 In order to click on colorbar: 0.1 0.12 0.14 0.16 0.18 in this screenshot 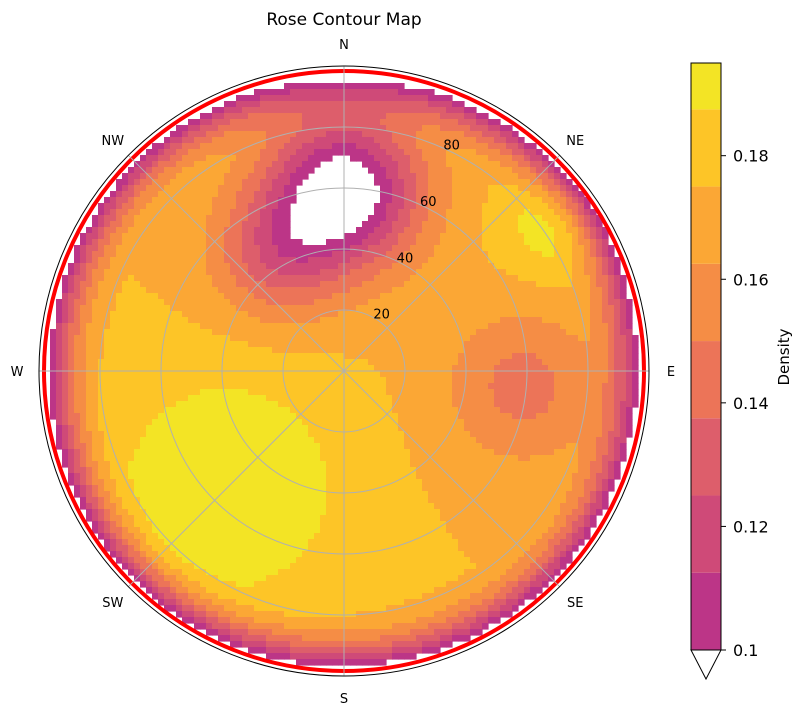, I will do `click(729, 371)`.